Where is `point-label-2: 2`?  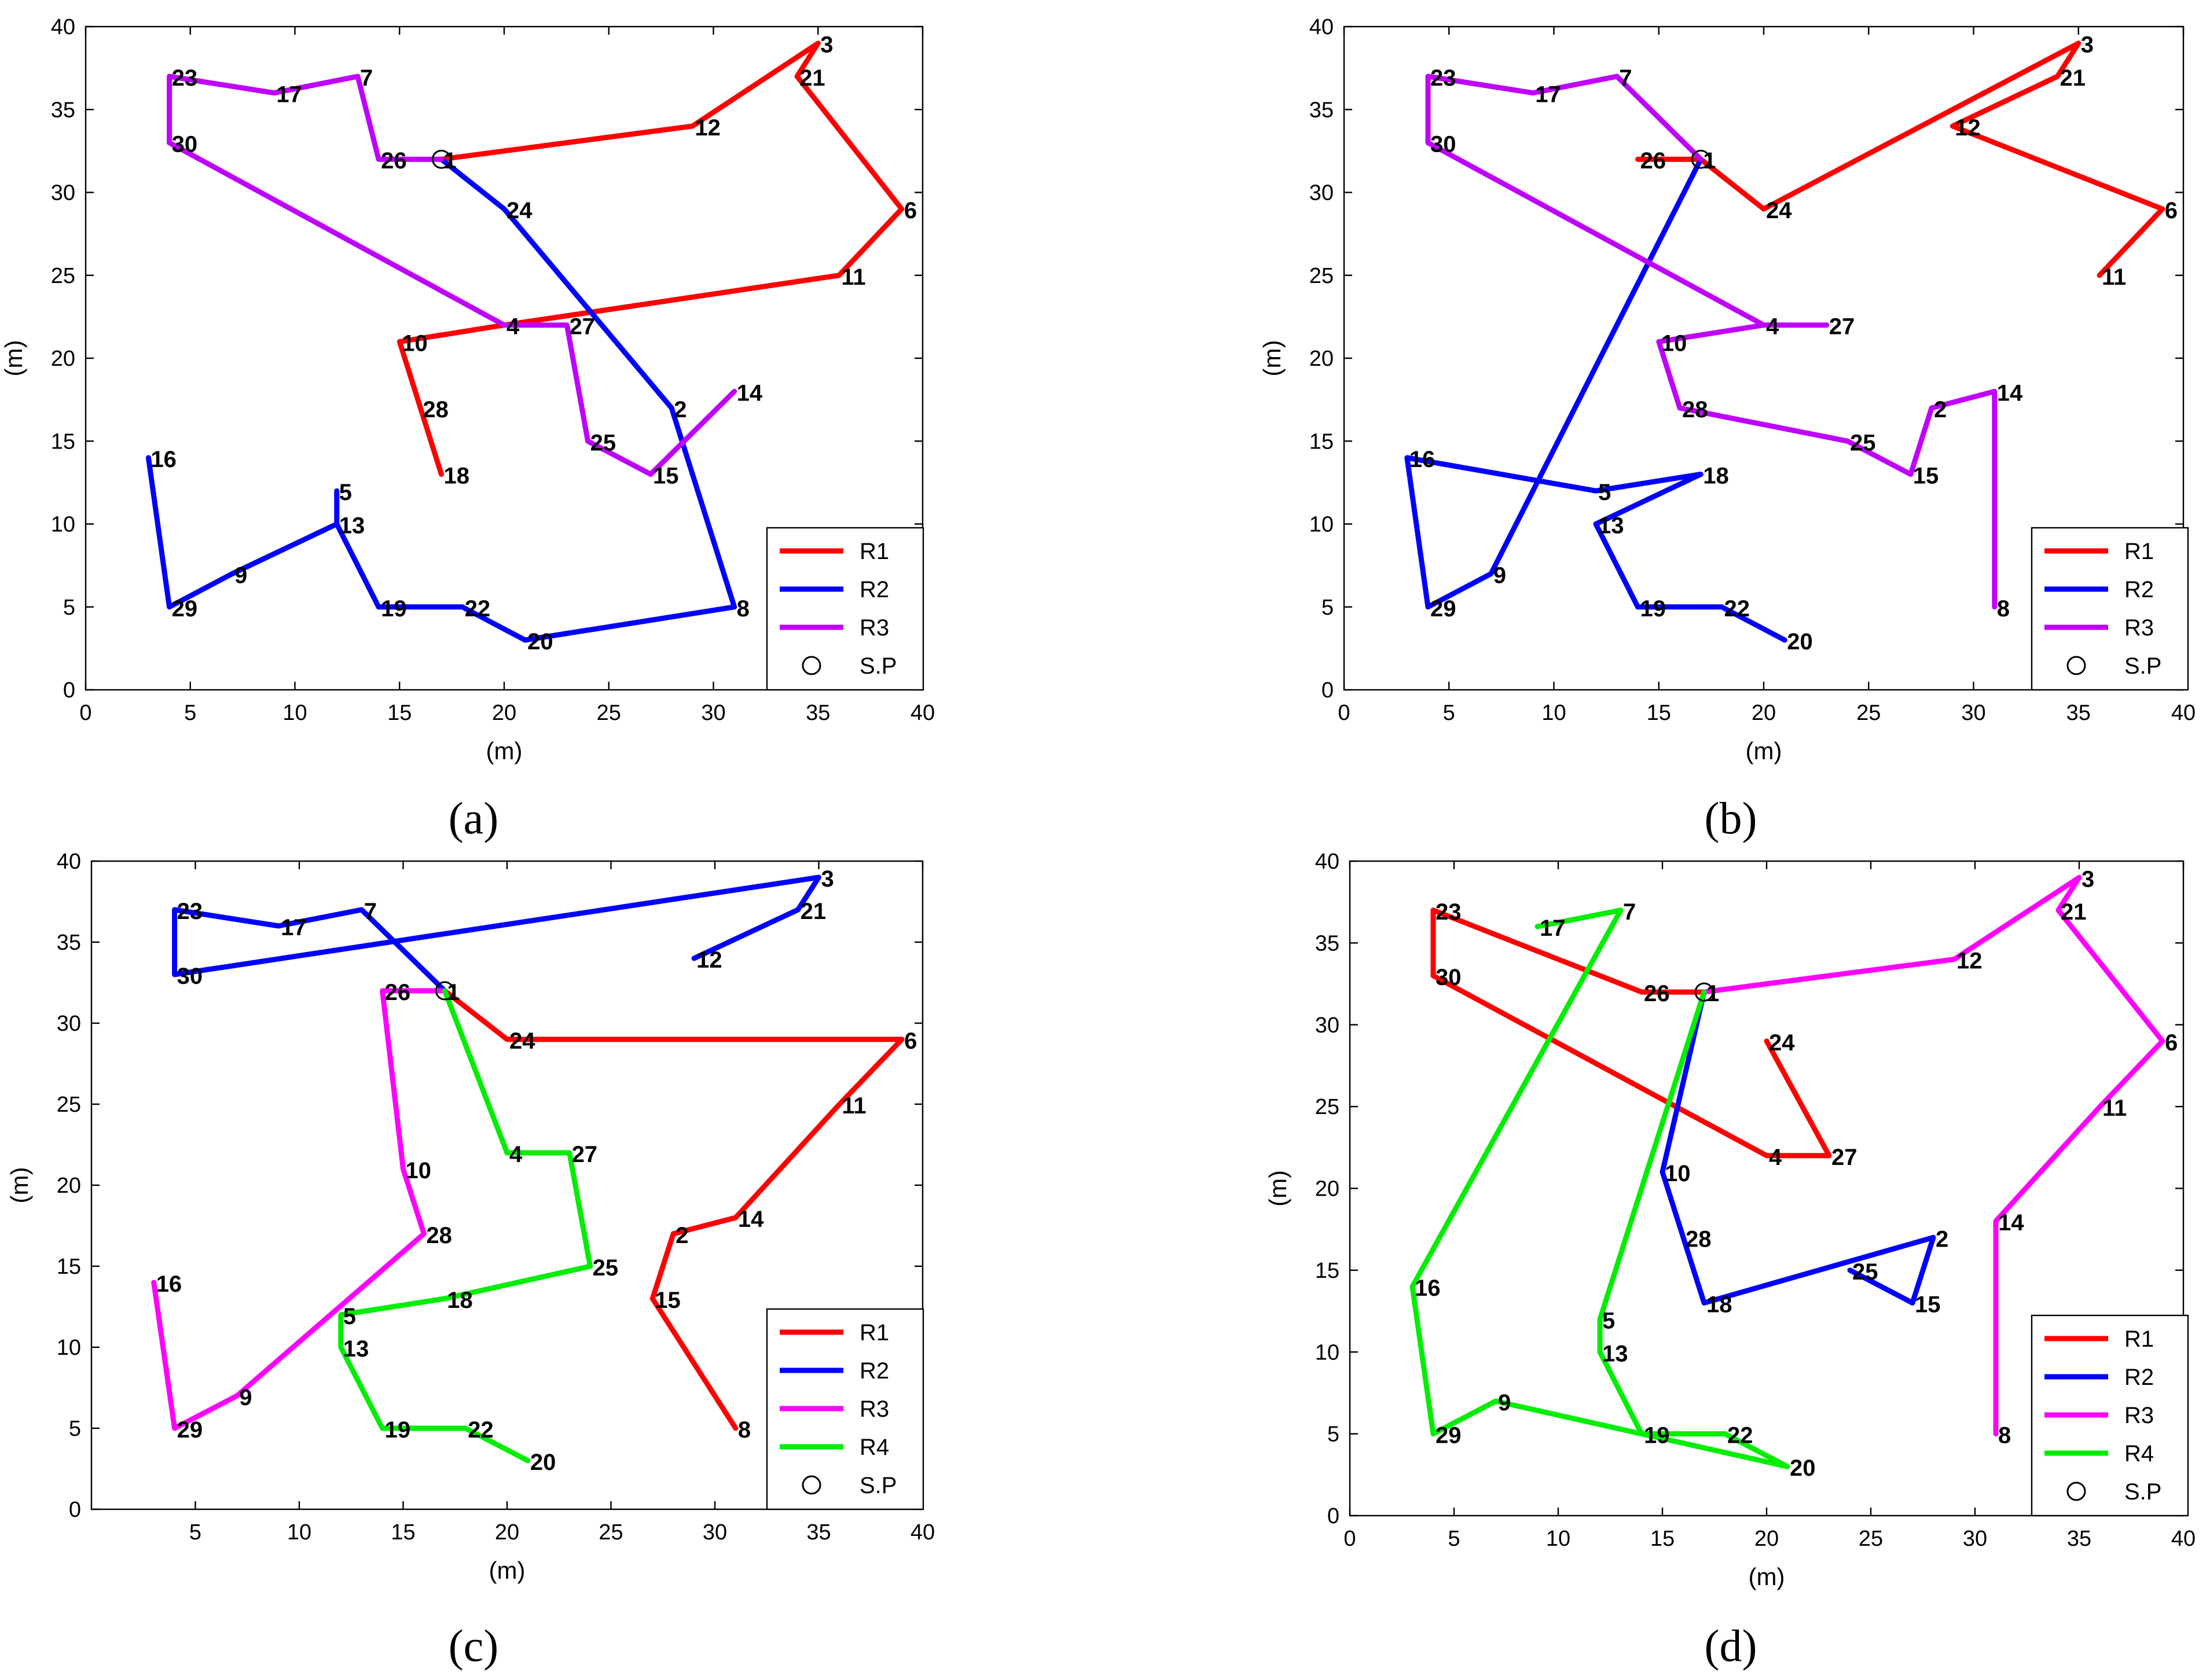 point-label-2: 2 is located at coordinates (1941, 409).